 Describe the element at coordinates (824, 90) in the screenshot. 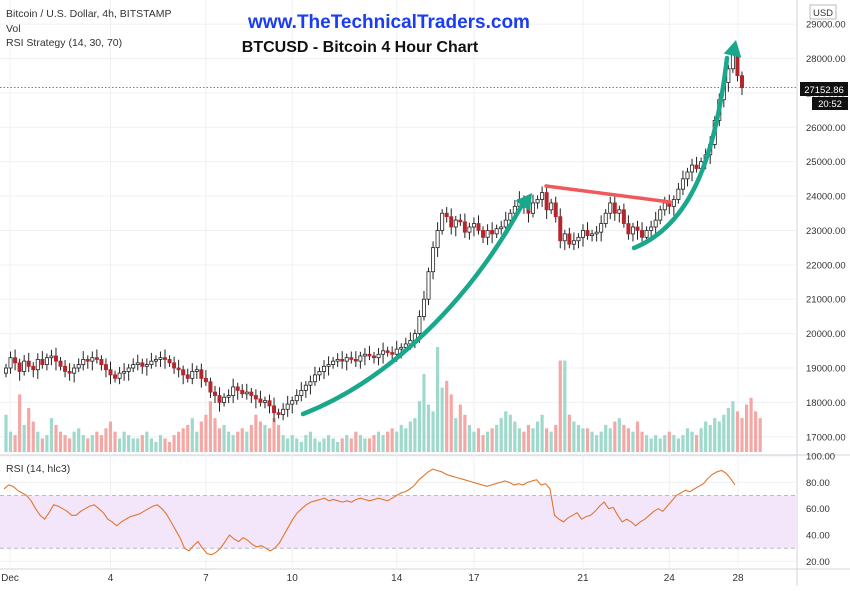

I see `last-price-label: 27152.86` at that location.